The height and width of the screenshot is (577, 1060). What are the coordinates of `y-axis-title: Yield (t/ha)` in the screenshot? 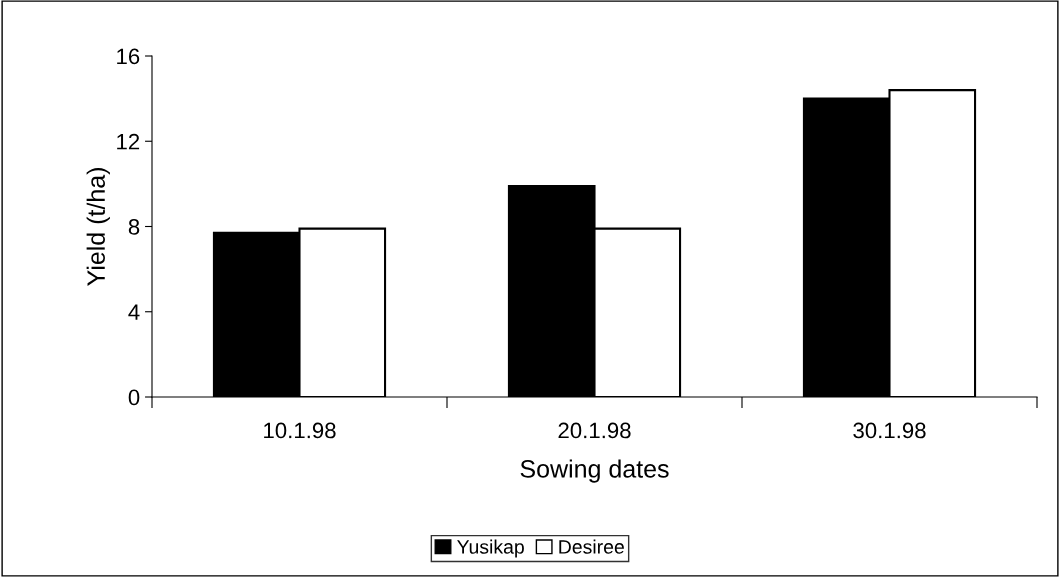 It's located at (98, 227).